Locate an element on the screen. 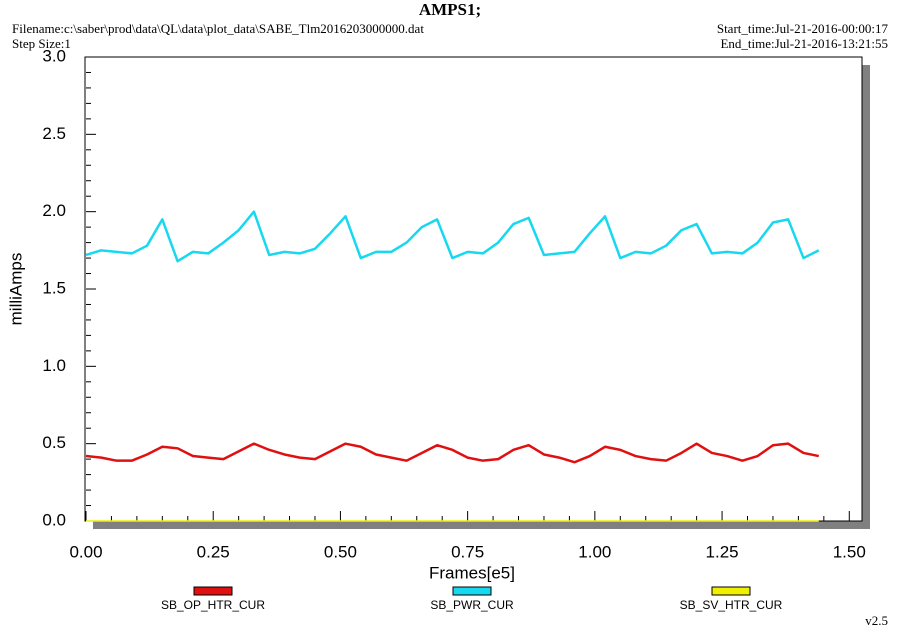 The image size is (900, 630). y-tick-label: 1.0 is located at coordinates (54, 365).